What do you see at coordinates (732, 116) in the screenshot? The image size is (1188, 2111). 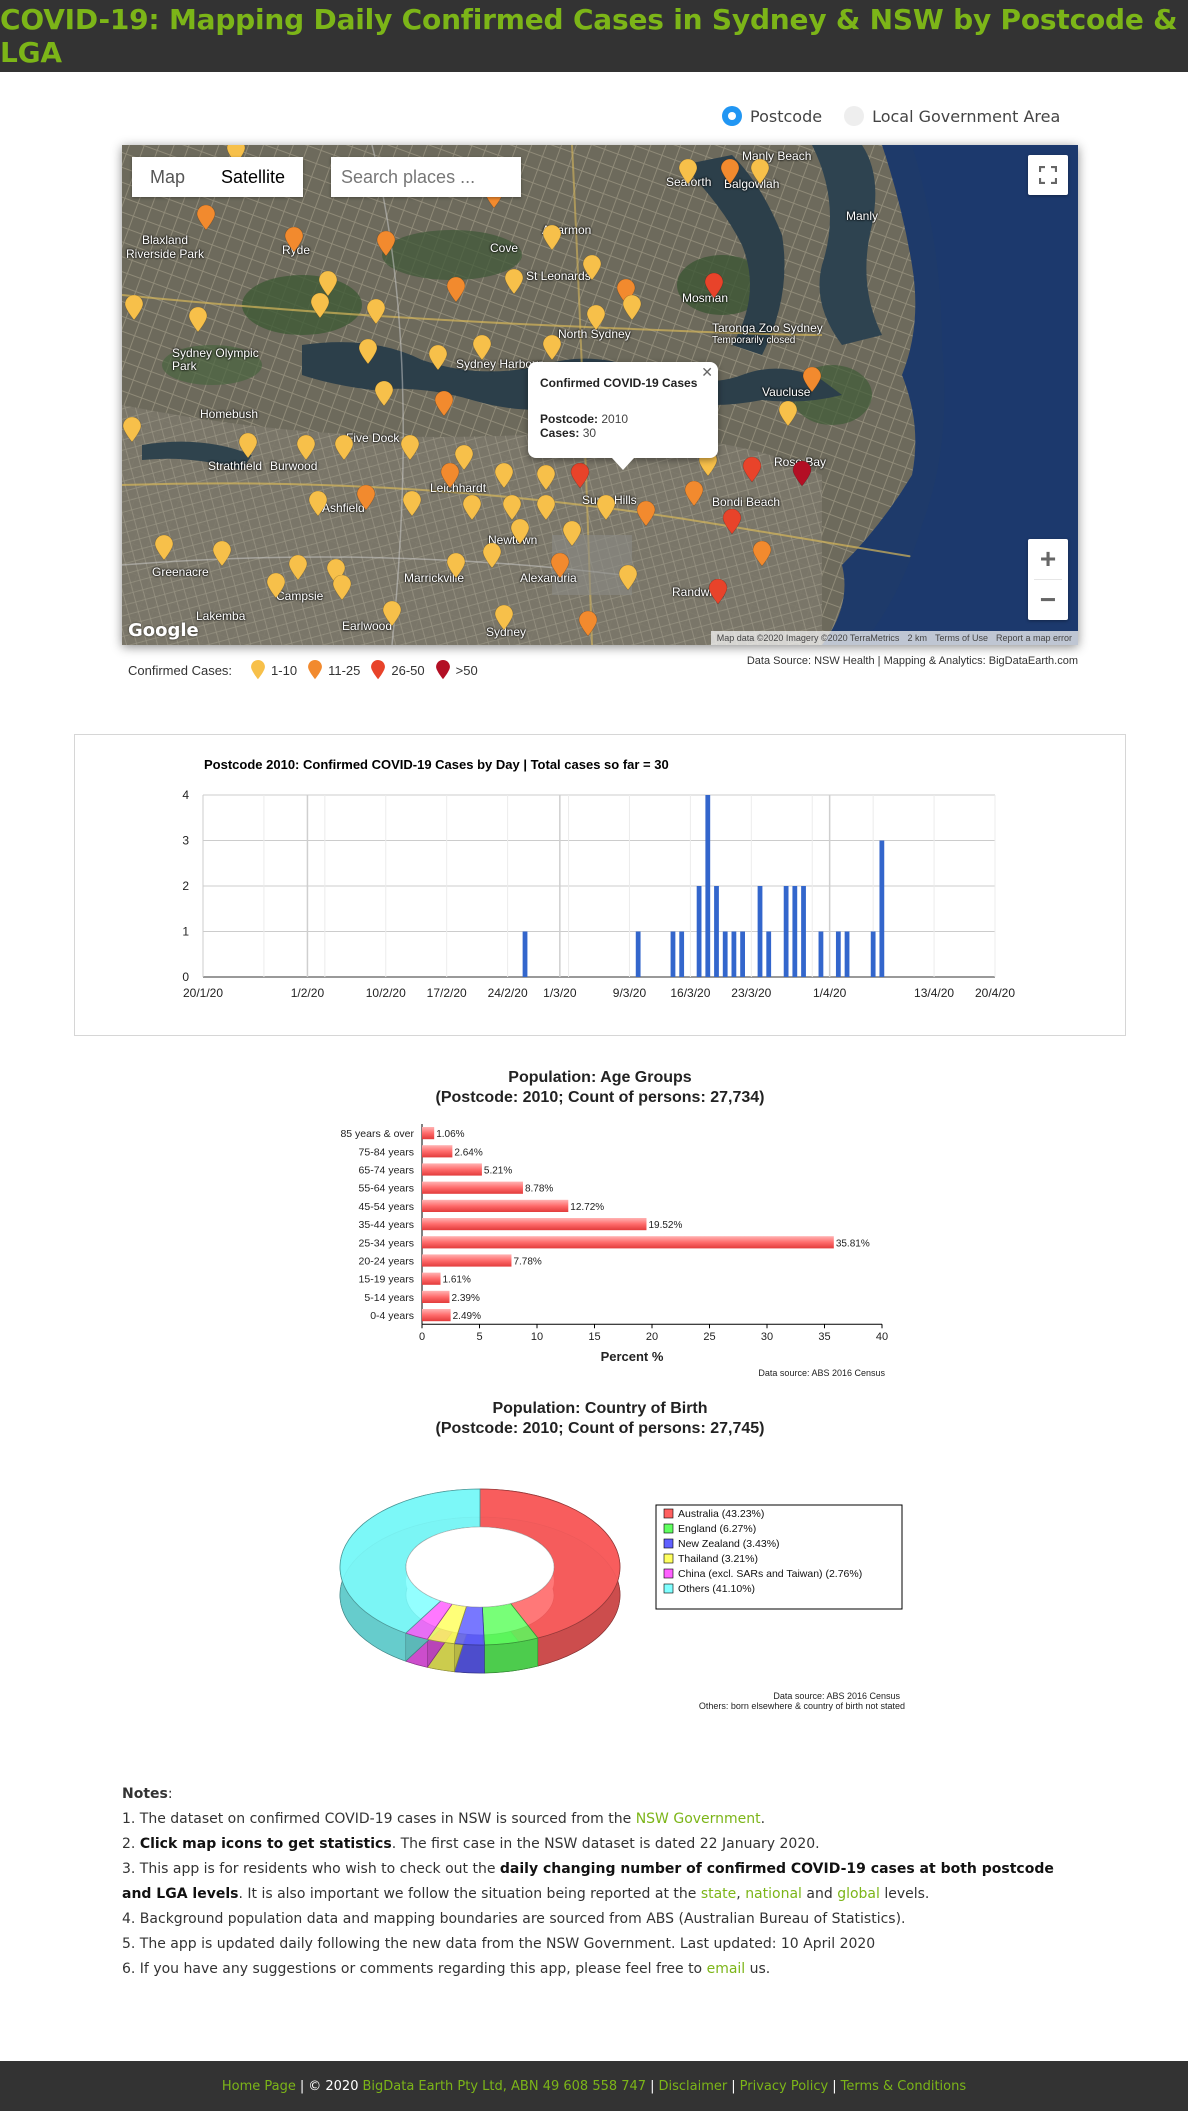 I see `radio-postcode-dot` at bounding box center [732, 116].